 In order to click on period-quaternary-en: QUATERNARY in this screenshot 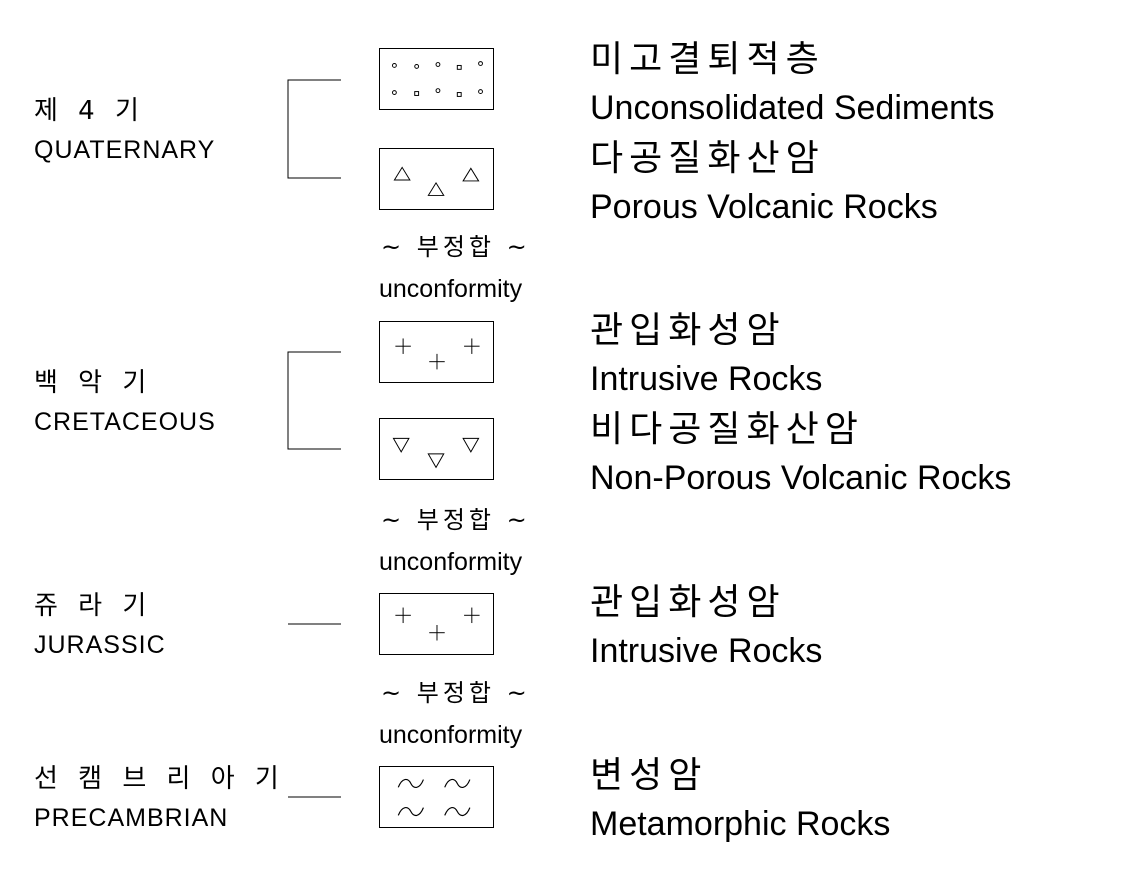, I will do `click(125, 150)`.